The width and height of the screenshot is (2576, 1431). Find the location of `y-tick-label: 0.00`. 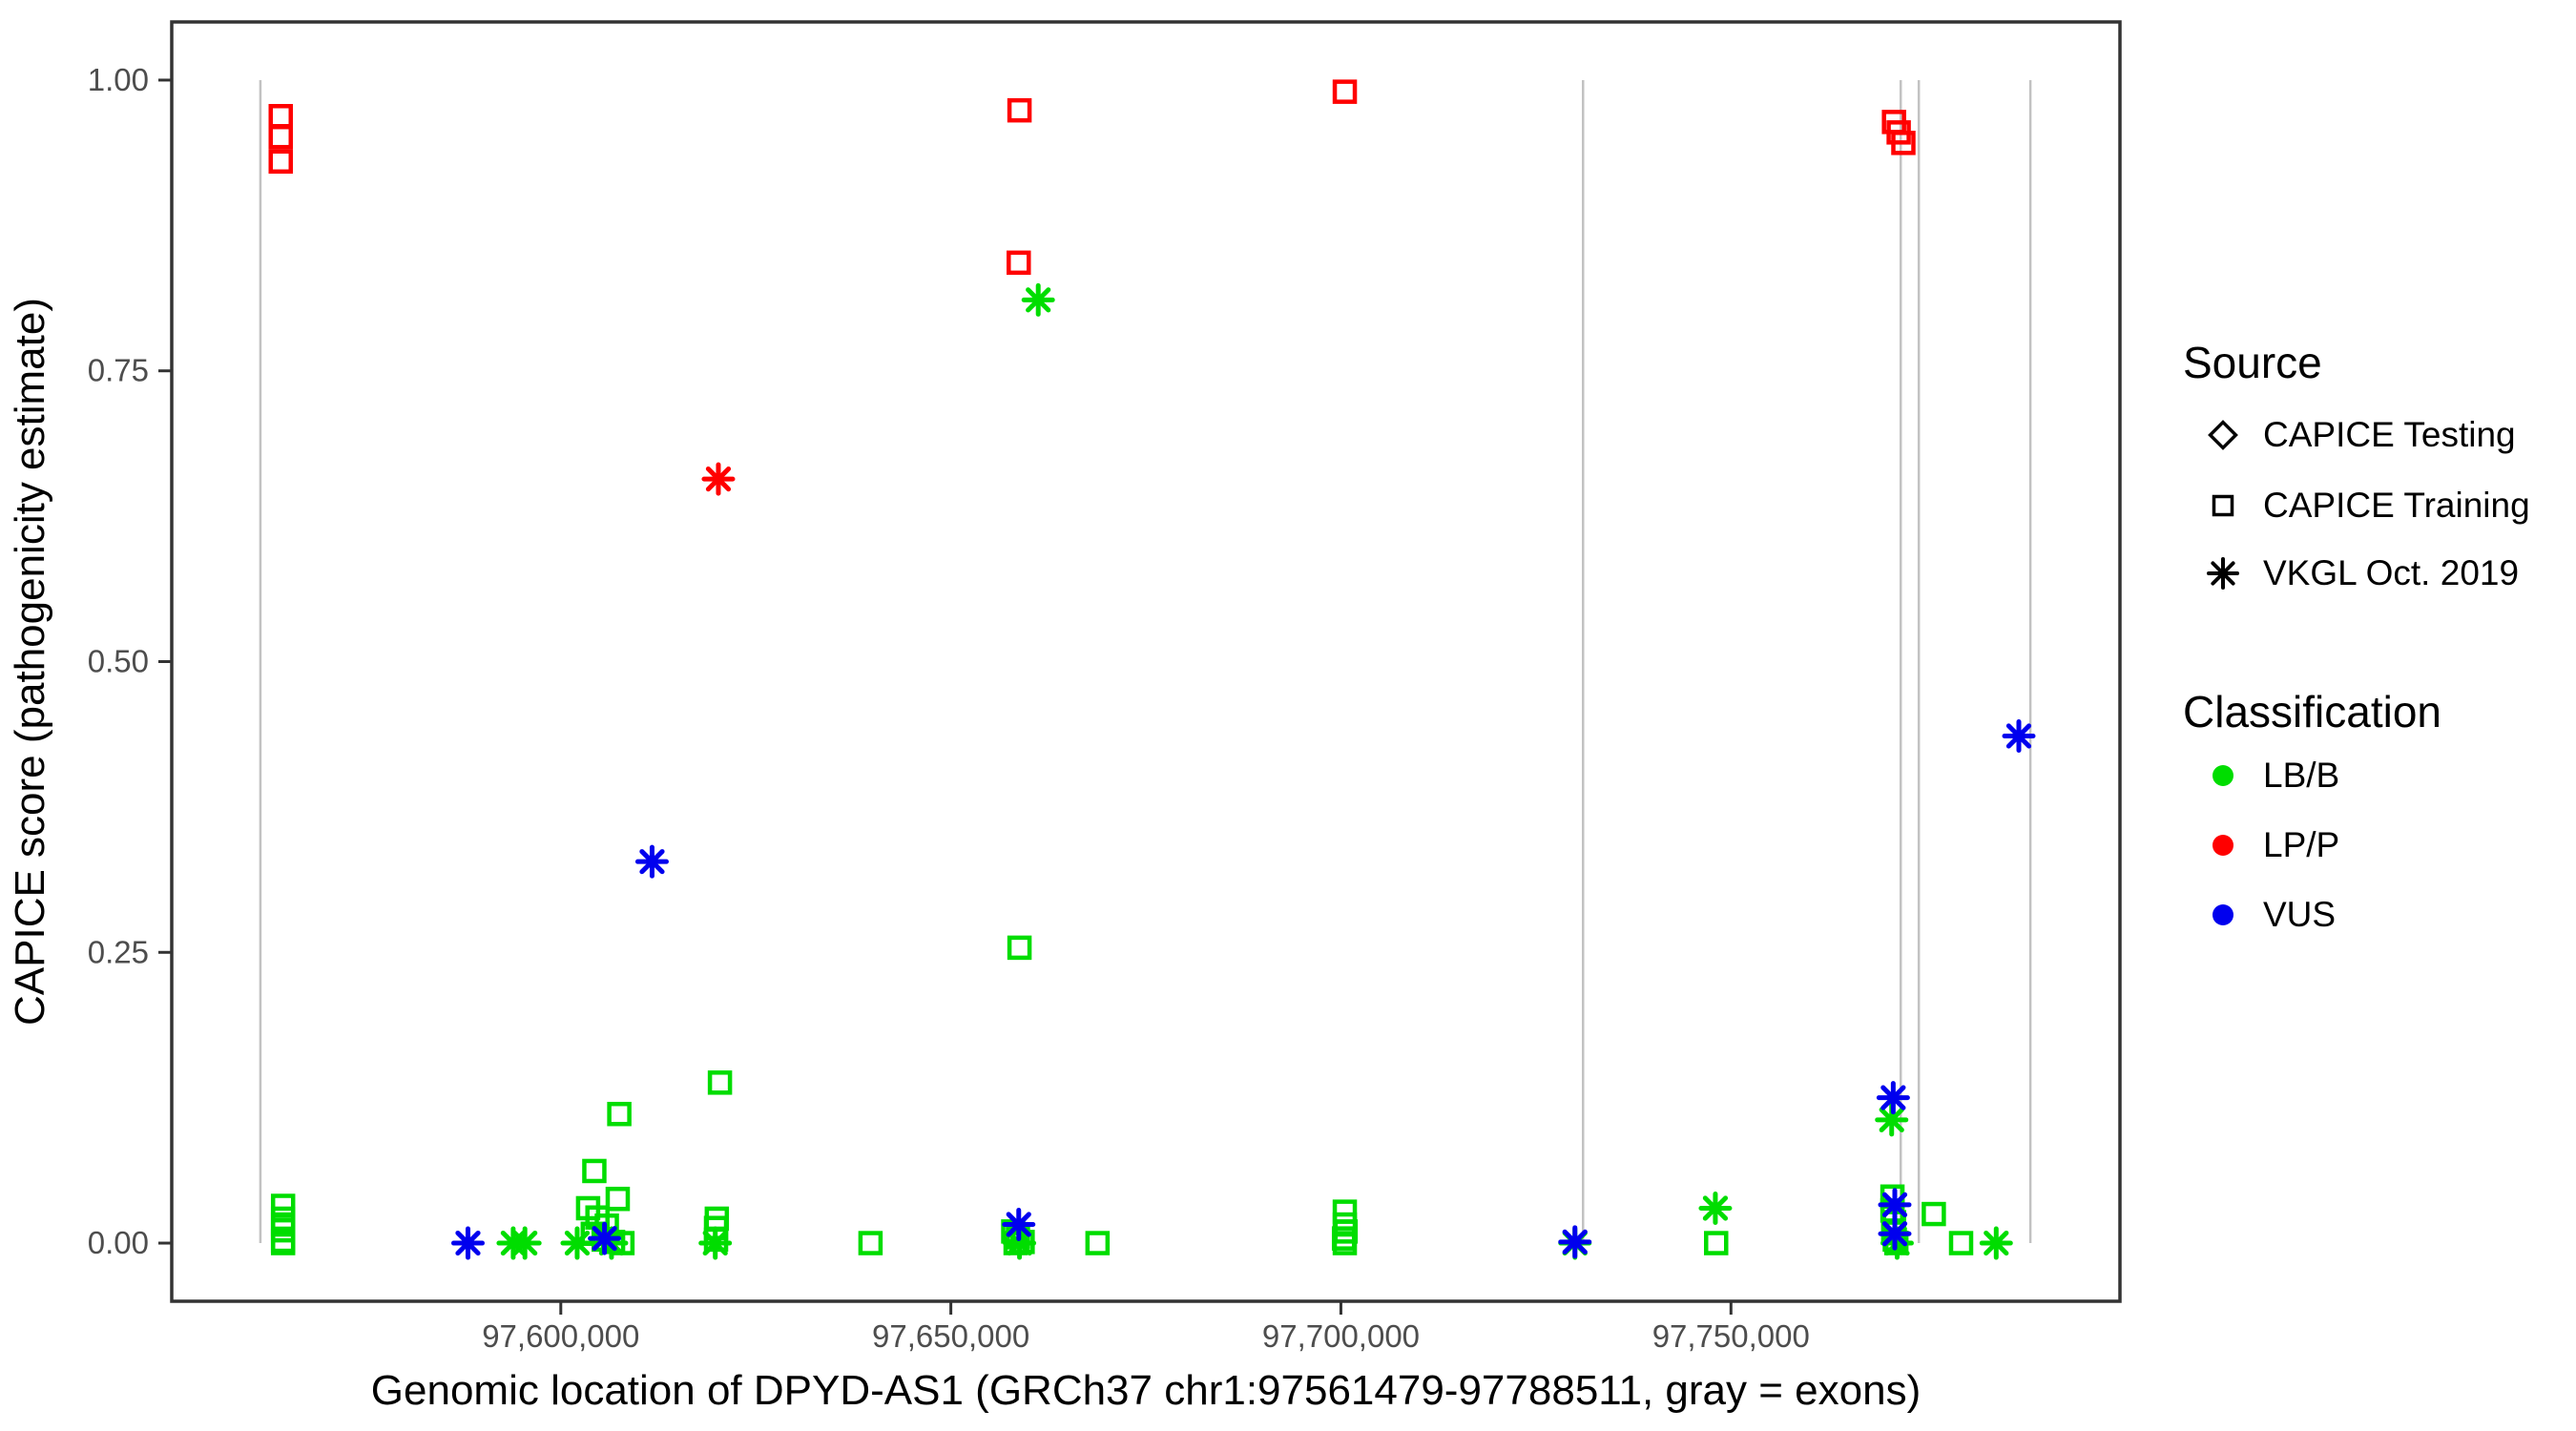

y-tick-label: 0.00 is located at coordinates (118, 1242).